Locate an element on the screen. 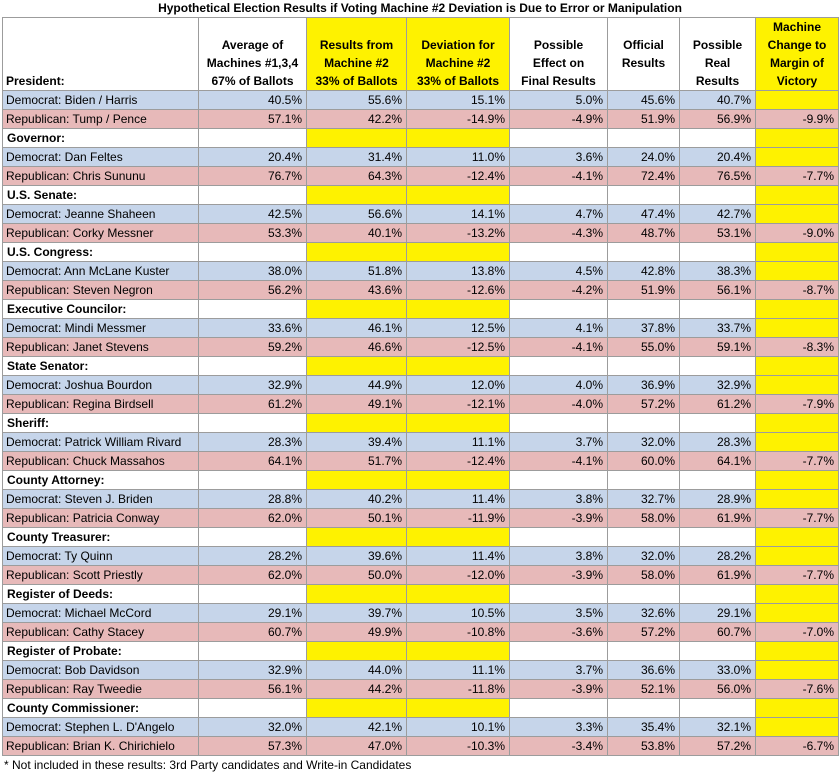 The width and height of the screenshot is (840, 772). value-cell: 57.2% is located at coordinates (643, 632).